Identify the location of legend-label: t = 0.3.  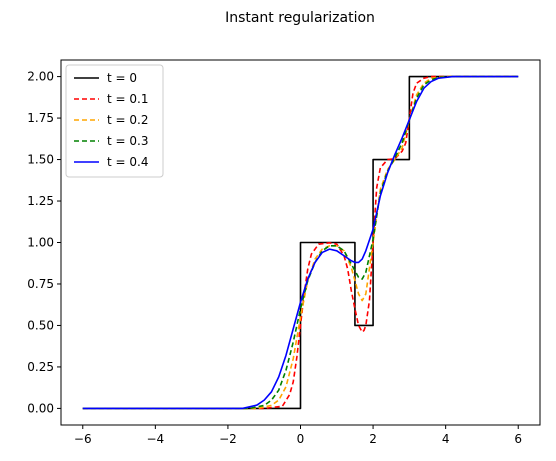
(127, 141).